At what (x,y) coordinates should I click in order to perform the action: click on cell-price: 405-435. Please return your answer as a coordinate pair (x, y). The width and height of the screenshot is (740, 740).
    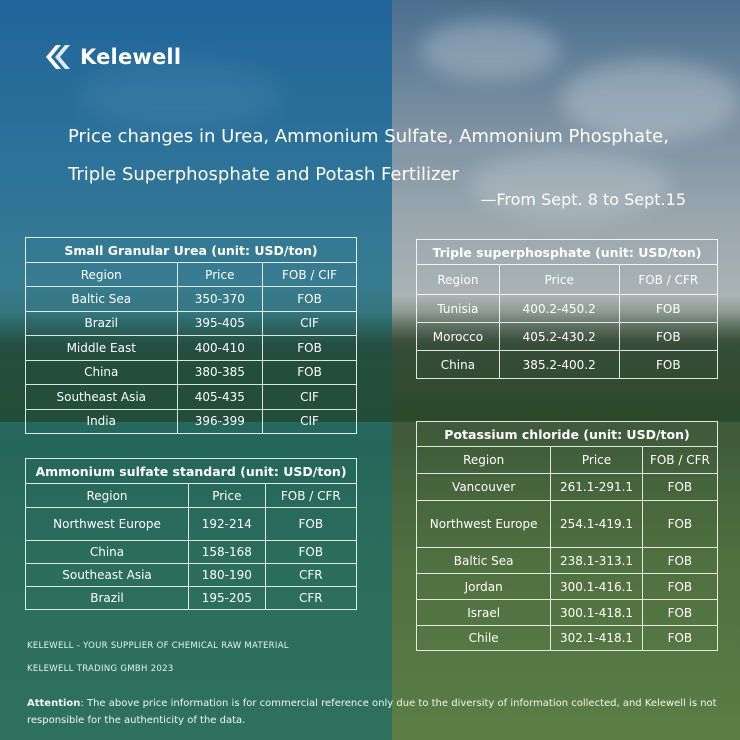
    Looking at the image, I should click on (220, 397).